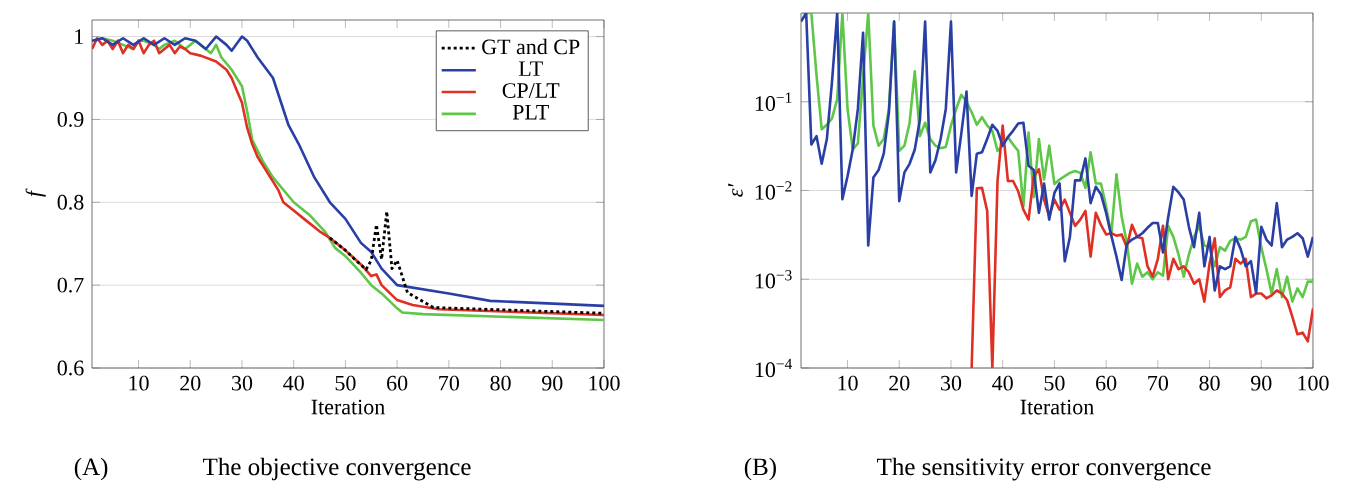 The image size is (1345, 483). Describe the element at coordinates (774, 368) in the screenshot. I see `y-tick-label: 10$^{−4}$` at that location.